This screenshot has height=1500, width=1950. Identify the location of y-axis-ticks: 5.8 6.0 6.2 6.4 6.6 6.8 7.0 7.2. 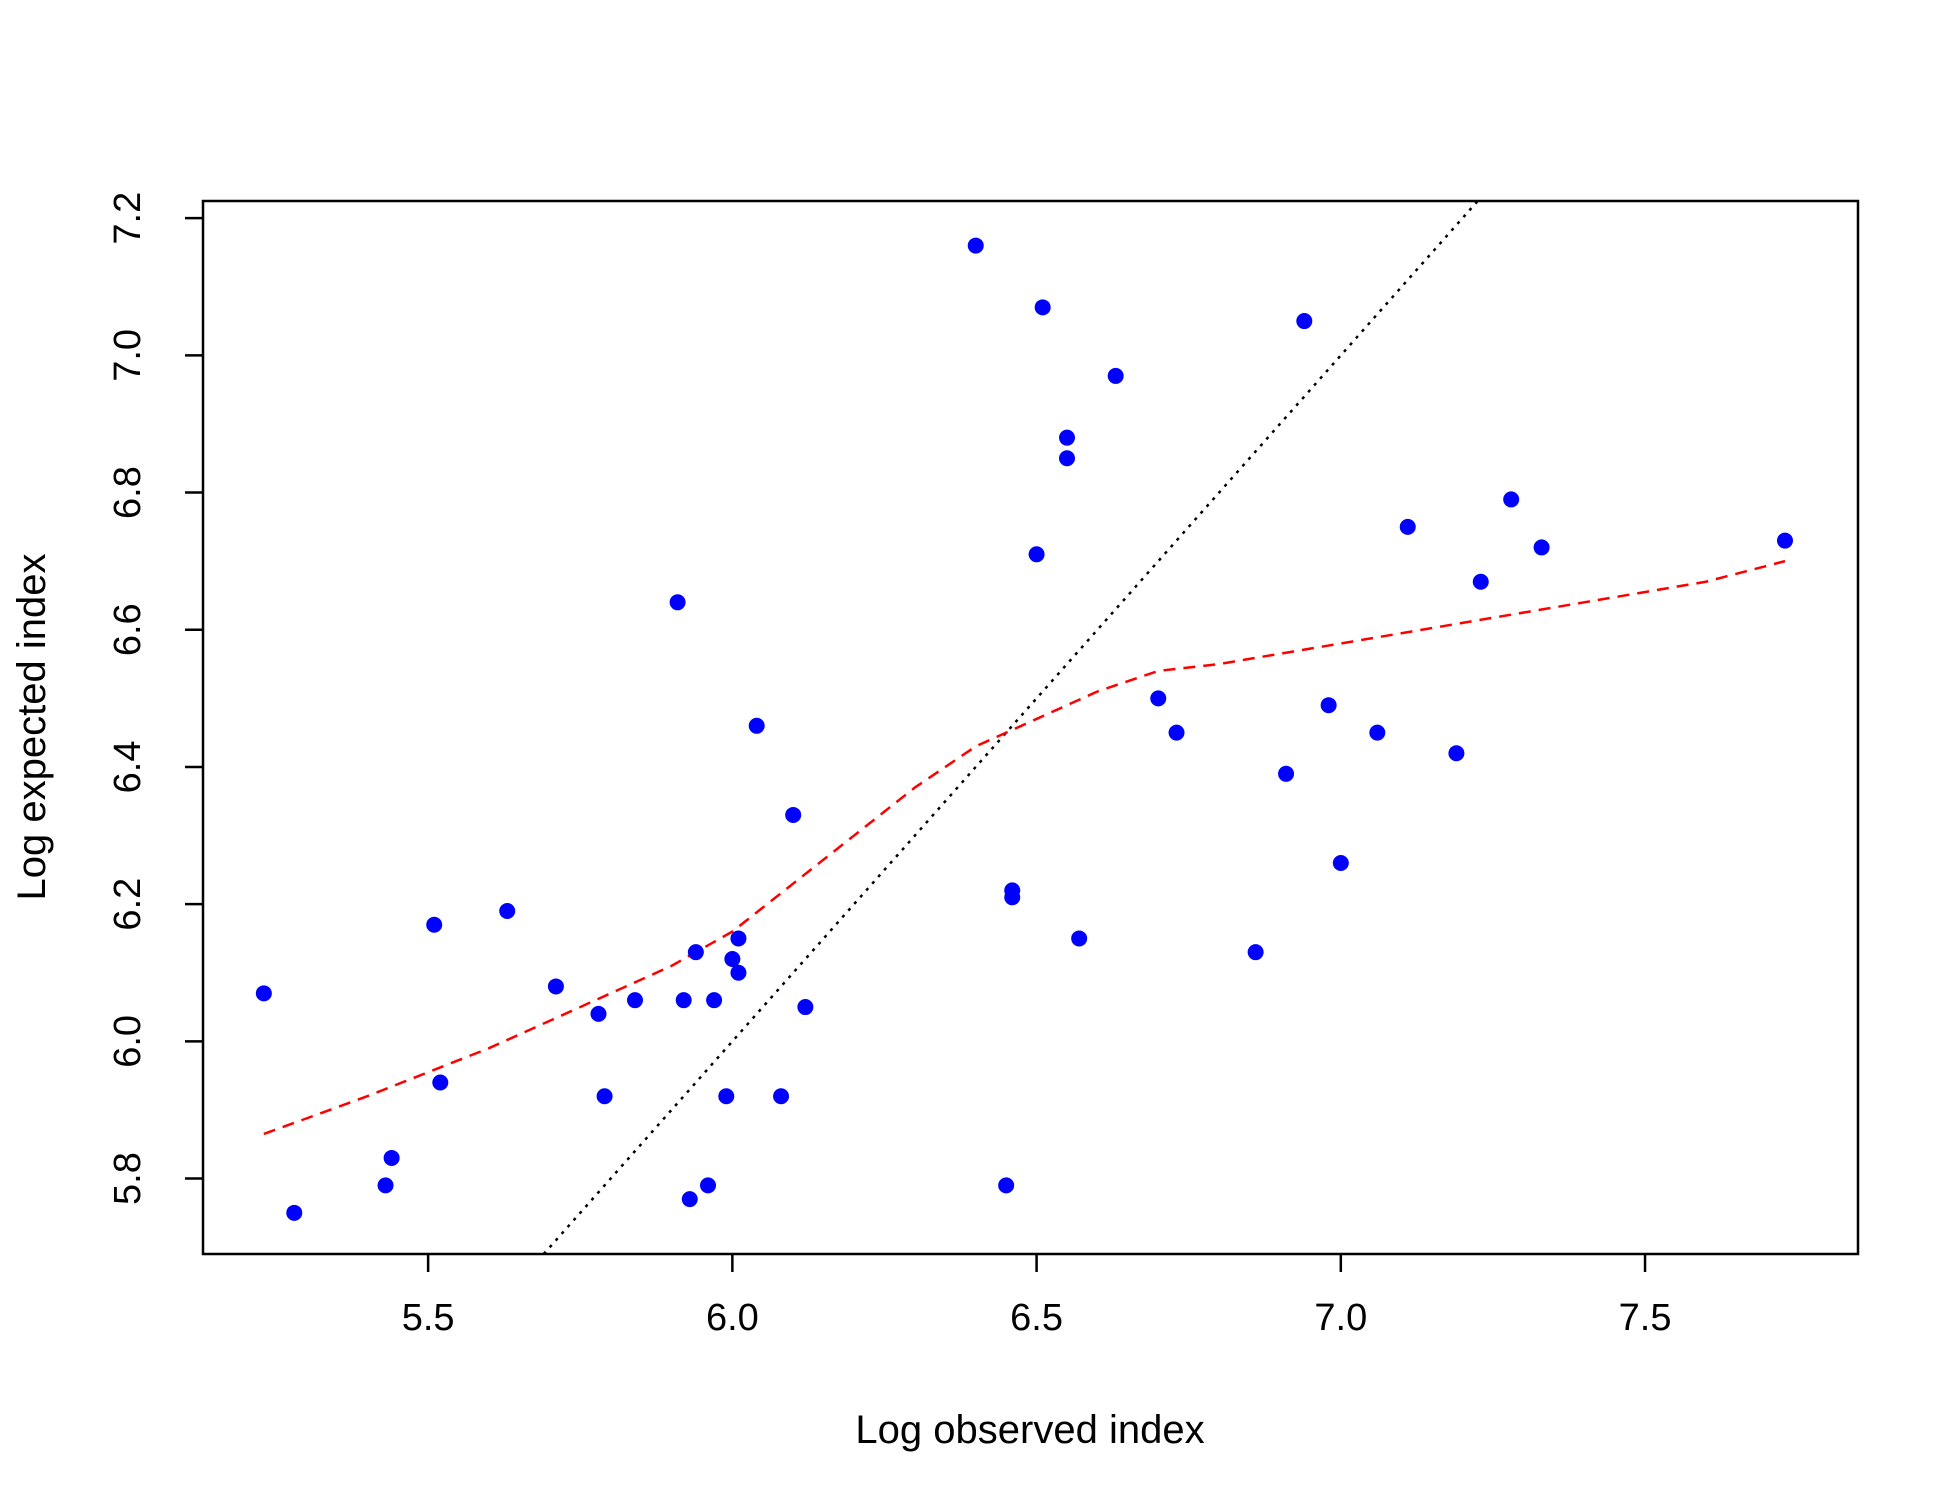
(155, 698).